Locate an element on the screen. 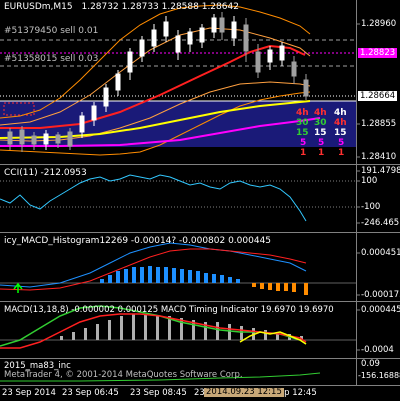  bottom-indicator-label: 2015_ma83_inc is located at coordinates (37, 366).